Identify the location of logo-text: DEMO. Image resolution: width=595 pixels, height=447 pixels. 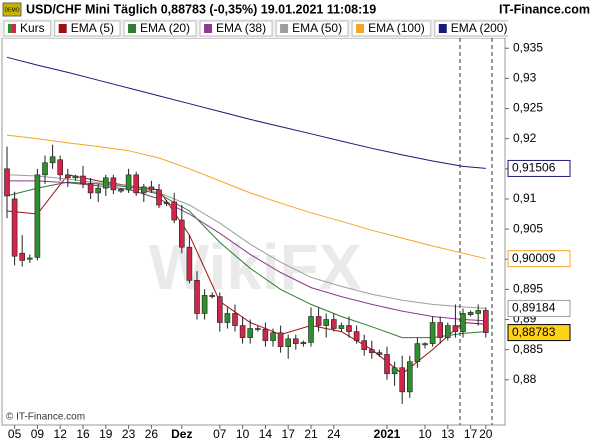
(12, 10).